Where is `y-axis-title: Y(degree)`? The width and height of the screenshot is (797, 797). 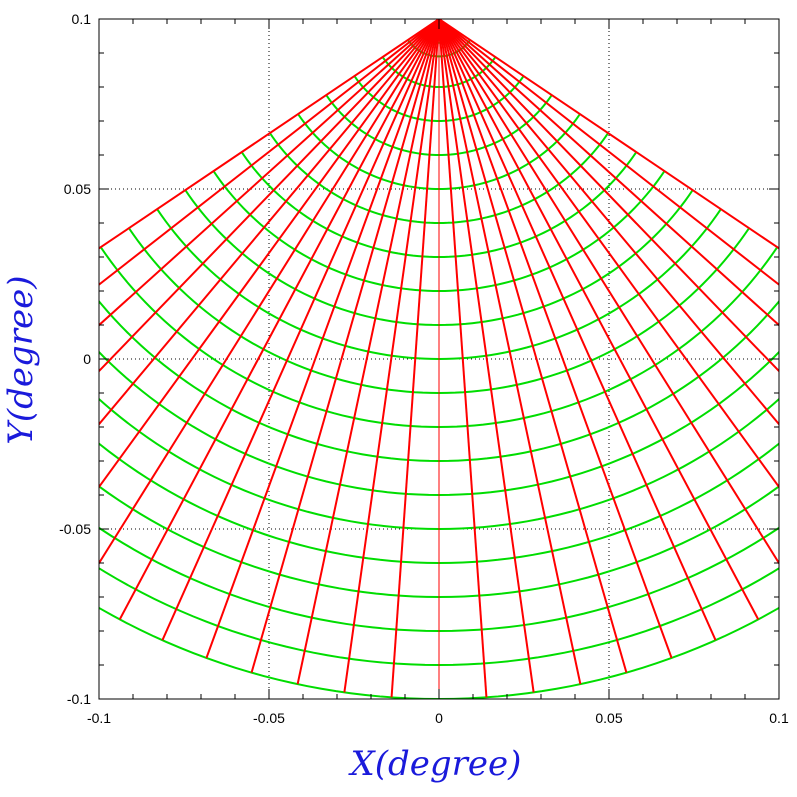
y-axis-title: Y(degree) is located at coordinates (21, 359).